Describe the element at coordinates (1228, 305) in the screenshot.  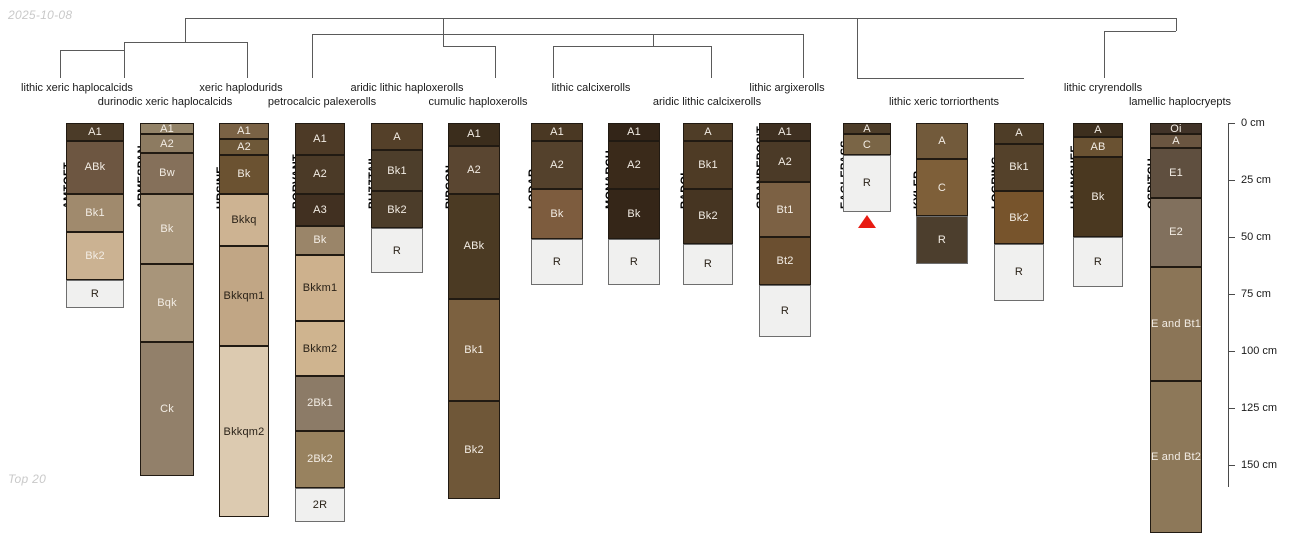
I see `depth-axis-line` at that location.